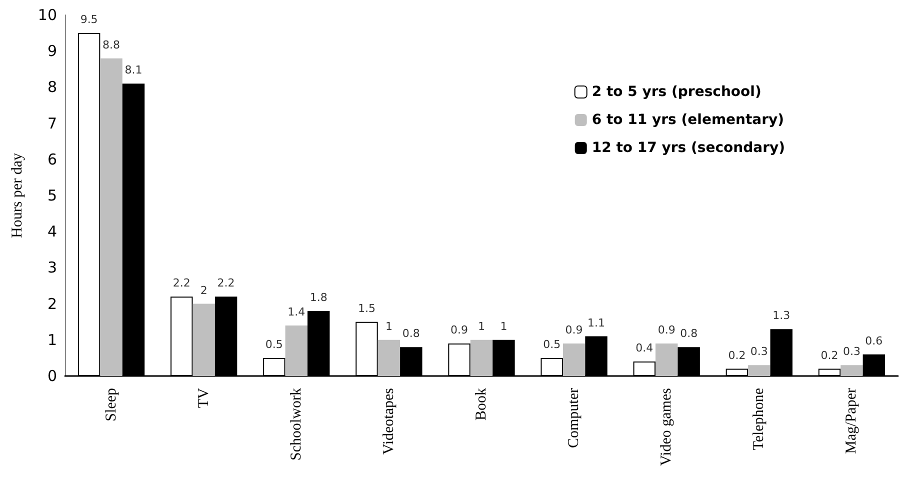  Describe the element at coordinates (319, 297) in the screenshot. I see `data-label: 1.8` at that location.